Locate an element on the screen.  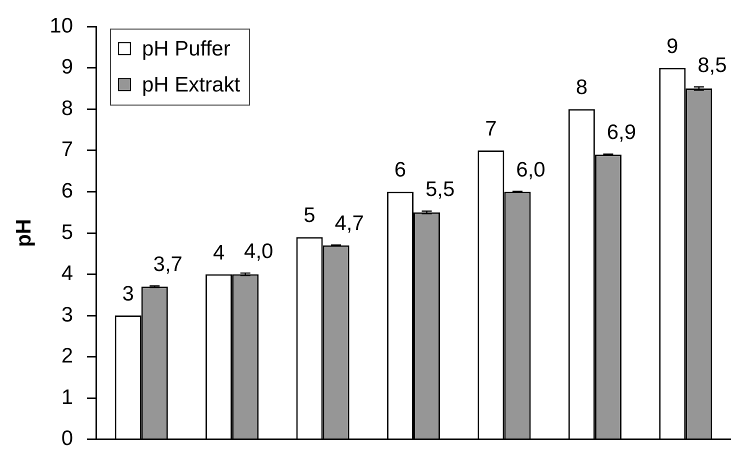
y-tick-label: 4 is located at coordinates (67, 274).